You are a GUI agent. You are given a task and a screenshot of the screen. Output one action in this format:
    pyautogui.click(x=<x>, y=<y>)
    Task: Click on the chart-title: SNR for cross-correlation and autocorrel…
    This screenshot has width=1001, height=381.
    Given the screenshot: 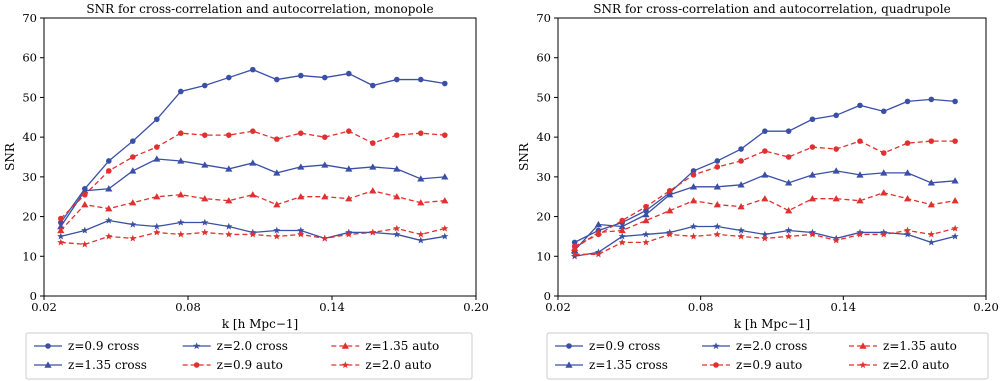 What is the action you would take?
    pyautogui.click(x=259, y=9)
    